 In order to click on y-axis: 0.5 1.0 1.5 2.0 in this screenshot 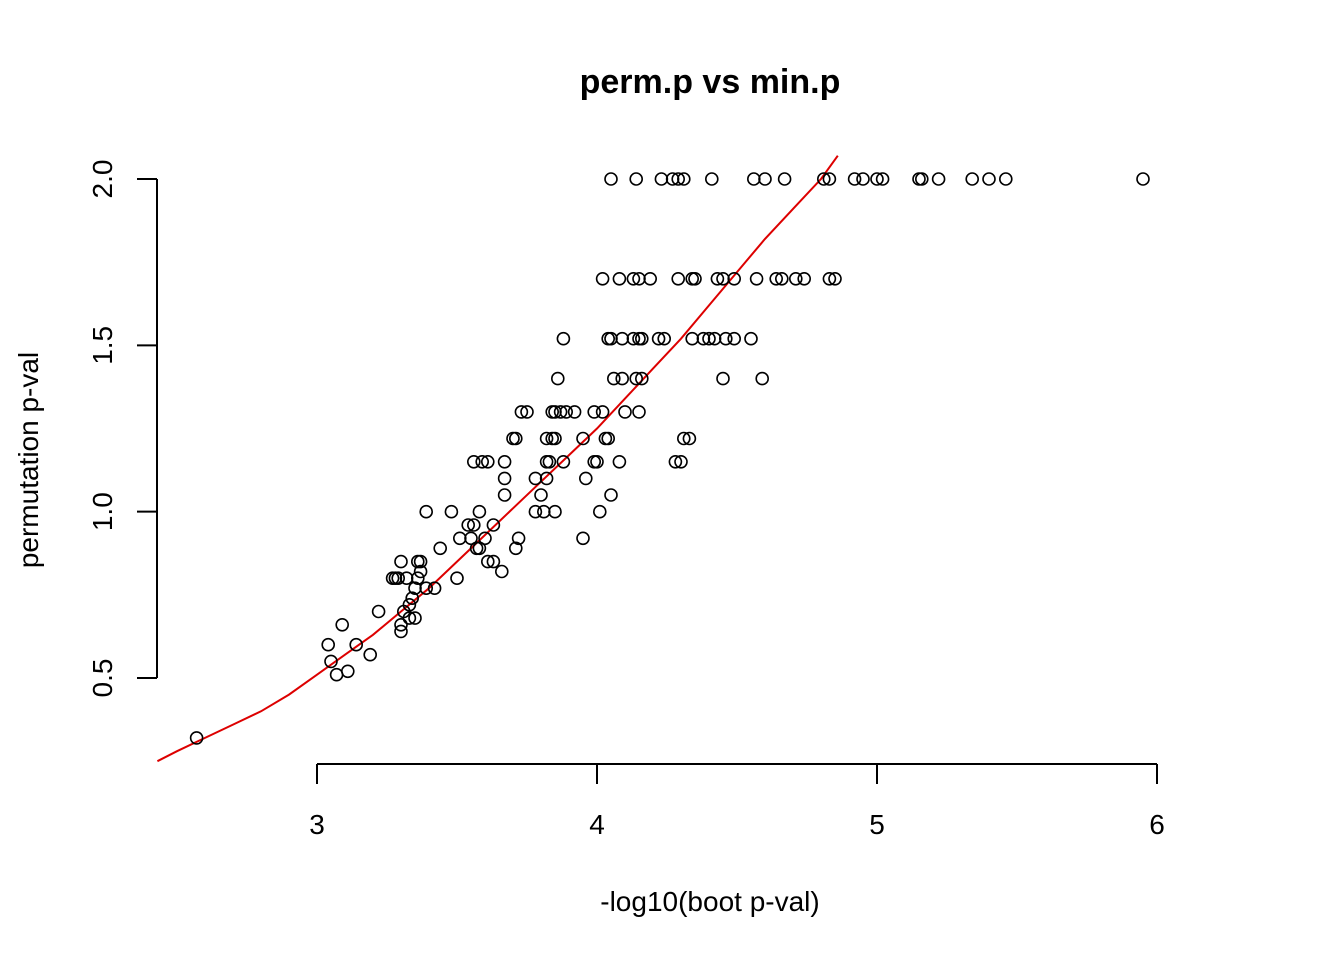, I will do `click(122, 429)`.